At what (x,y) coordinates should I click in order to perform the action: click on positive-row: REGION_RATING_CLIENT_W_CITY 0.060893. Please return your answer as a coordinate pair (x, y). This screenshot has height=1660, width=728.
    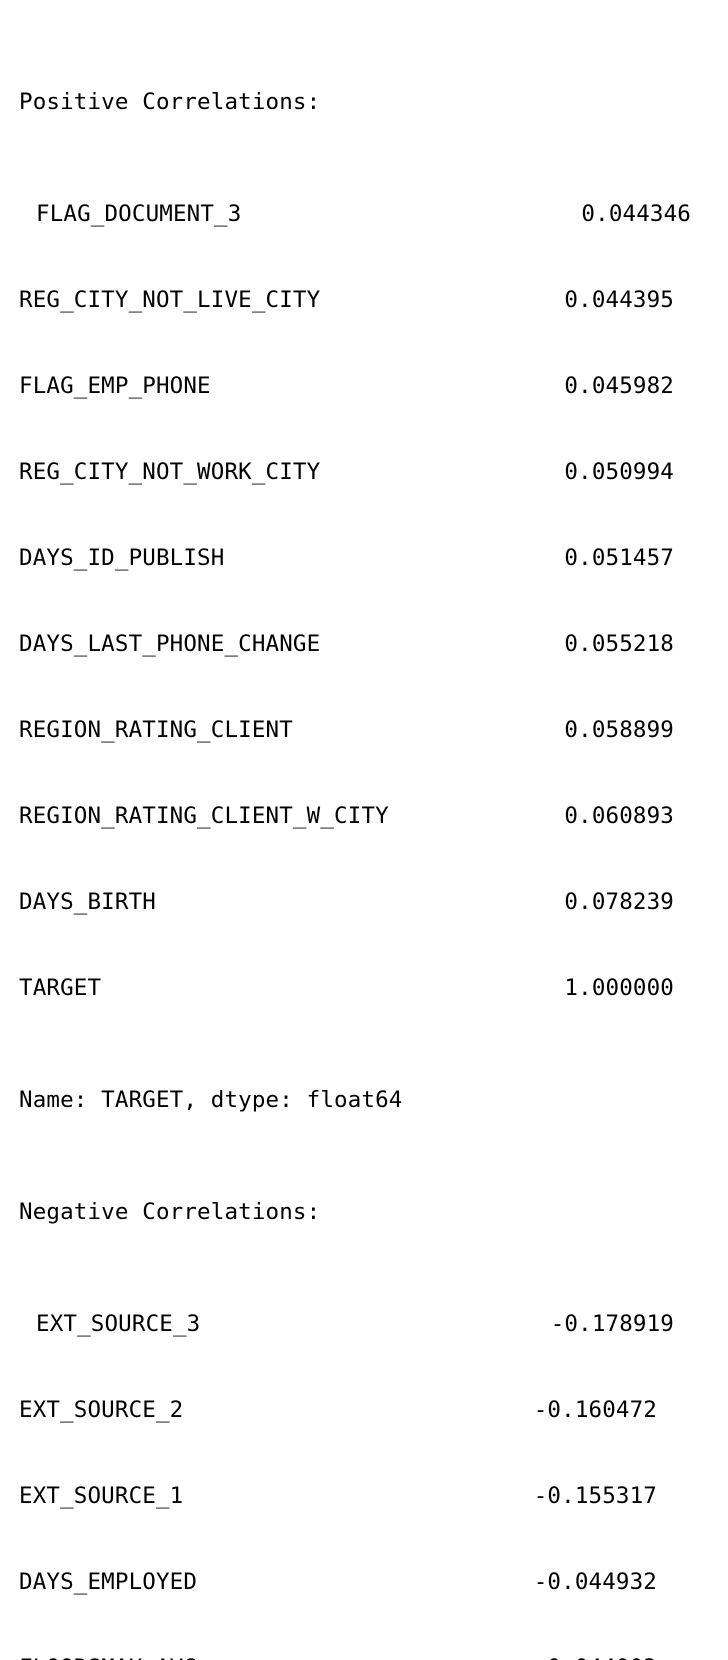
    Looking at the image, I should click on (369, 816).